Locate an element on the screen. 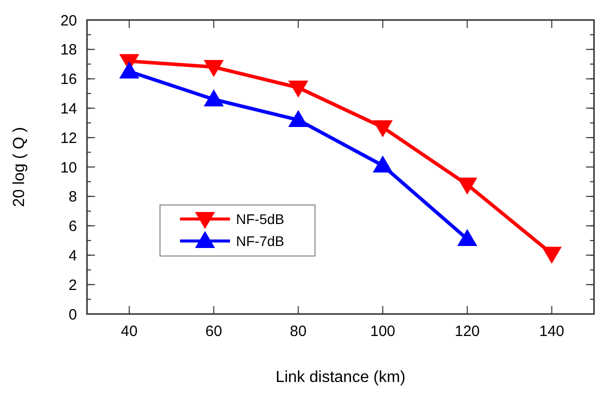  y-tick-label: 4 is located at coordinates (72, 255).